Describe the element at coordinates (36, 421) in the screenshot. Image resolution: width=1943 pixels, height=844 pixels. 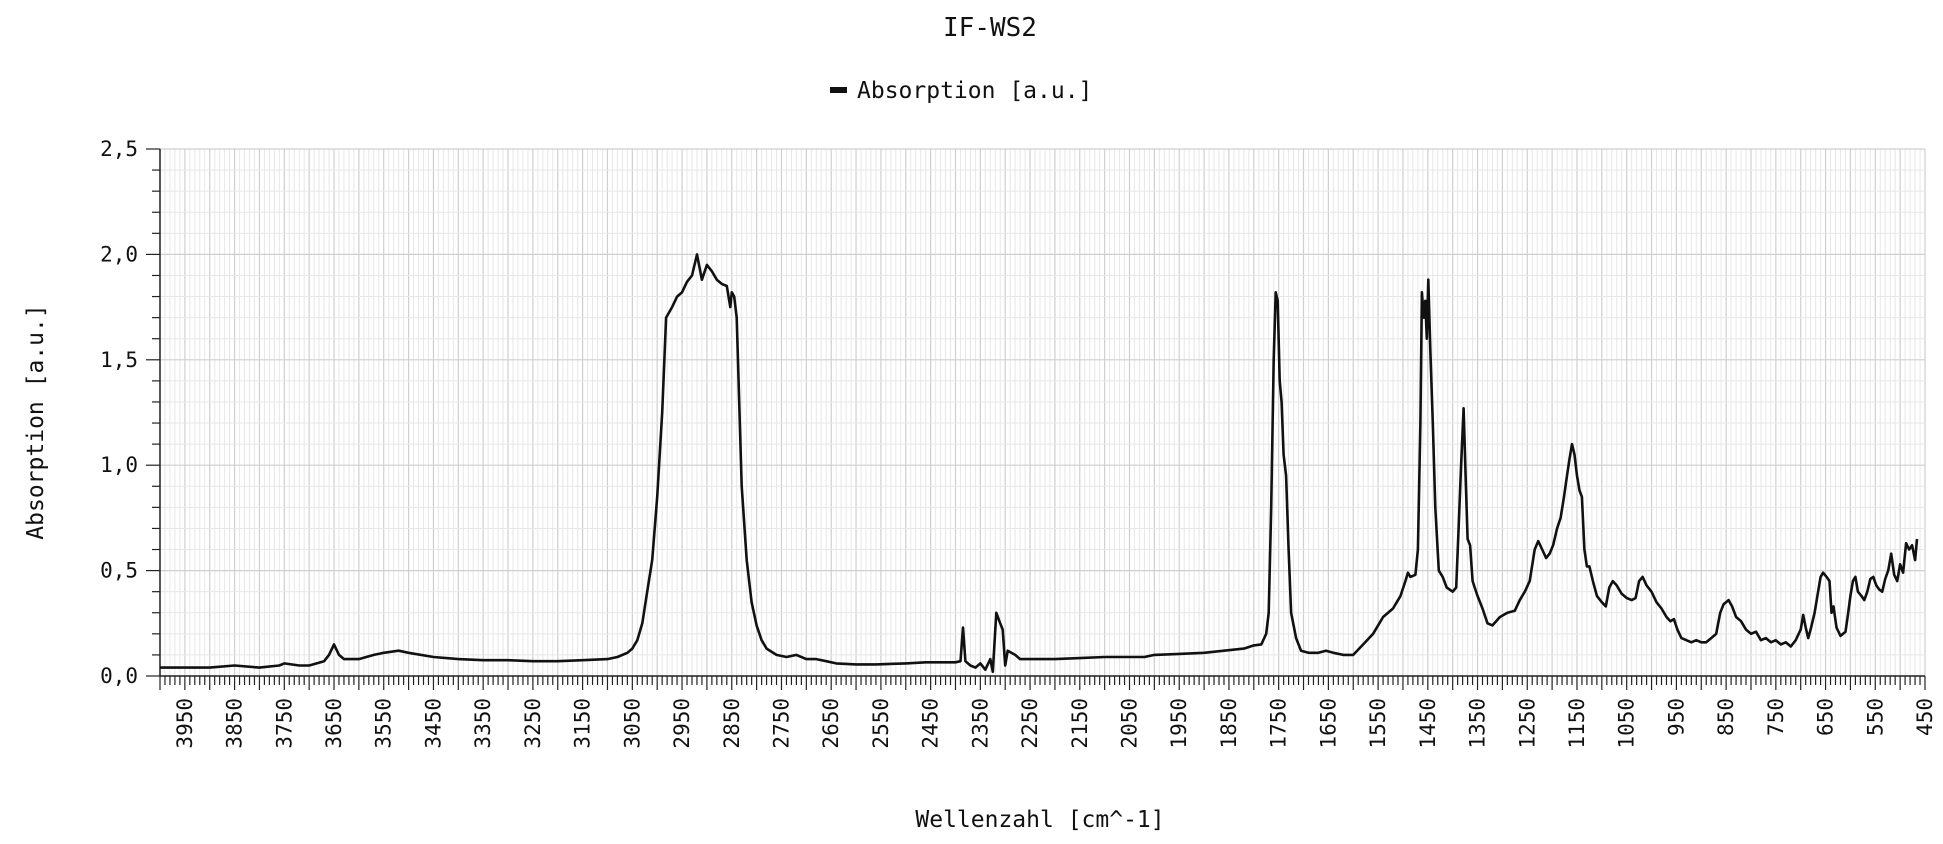
I see `y-axis-label: Absorption [a.u.]` at that location.